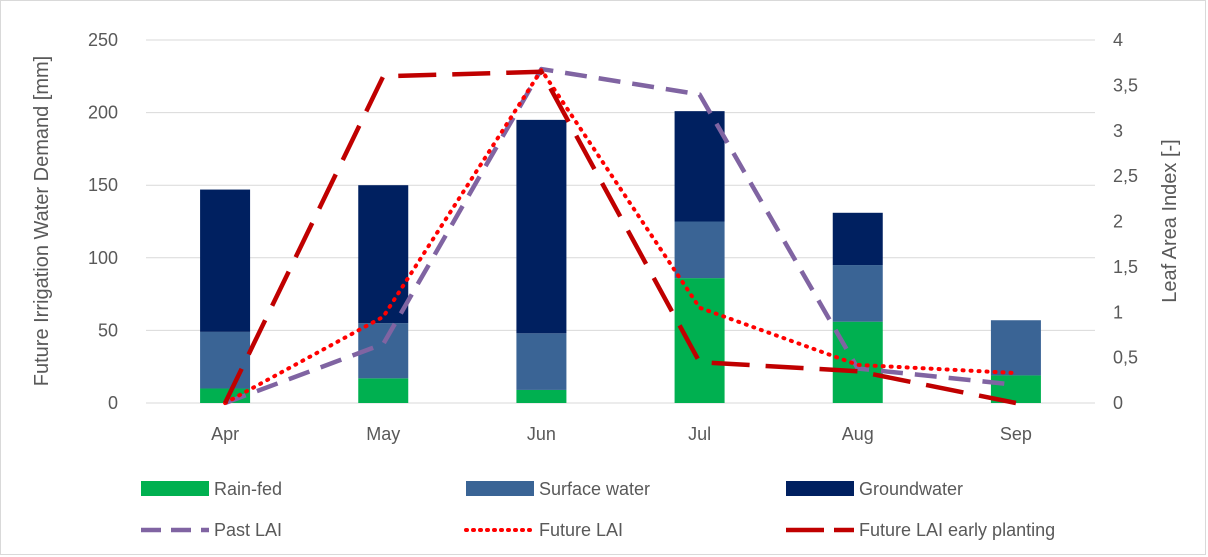 This screenshot has height=557, width=1208. Describe the element at coordinates (858, 434) in the screenshot. I see `x-tick-label: Aug` at that location.